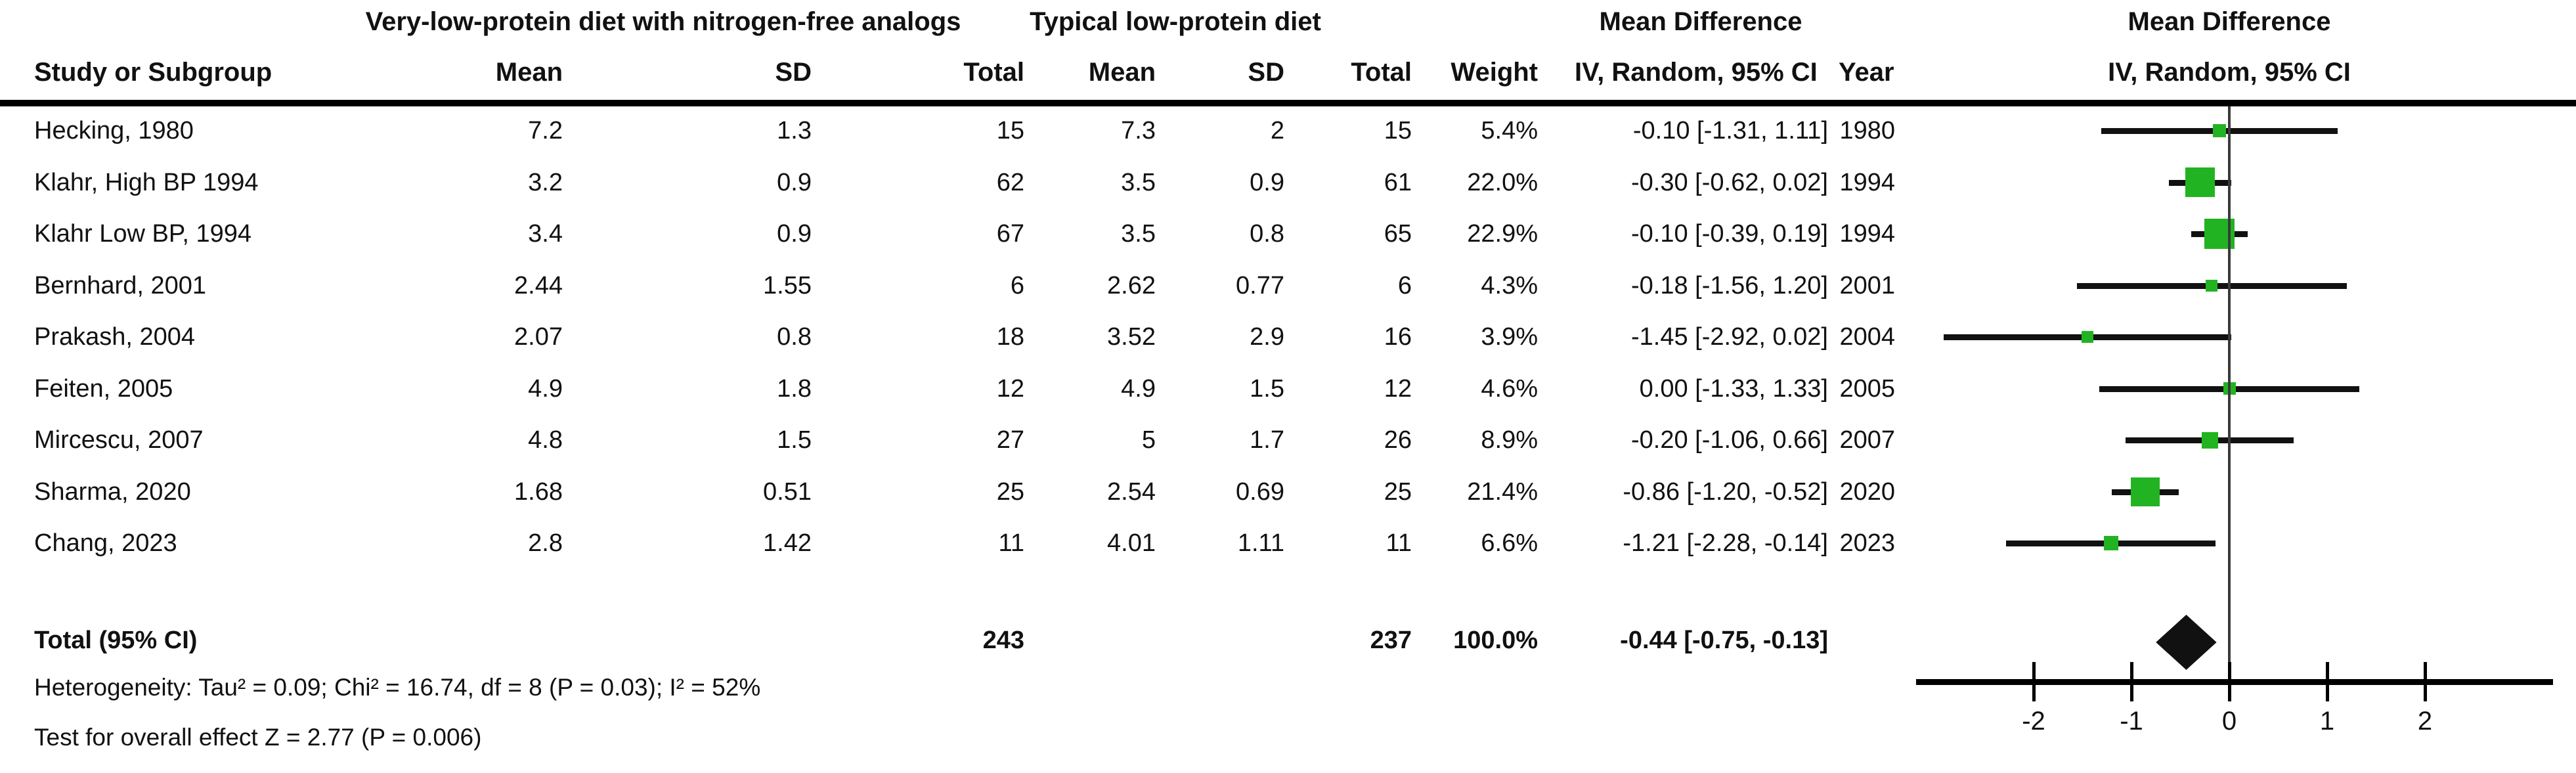 The height and width of the screenshot is (773, 2576). What do you see at coordinates (1398, 389) in the screenshot?
I see `study-ctrl-total: 12` at bounding box center [1398, 389].